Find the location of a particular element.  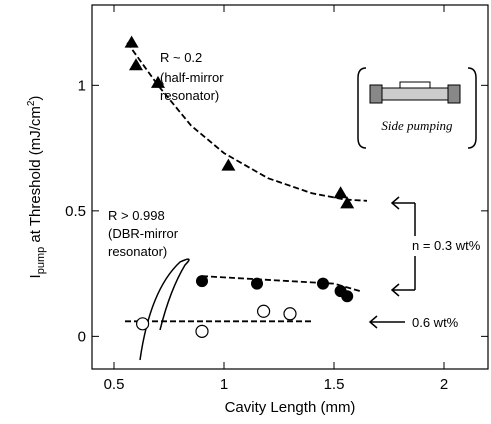

inset: Side pumping is located at coordinates (417, 108).